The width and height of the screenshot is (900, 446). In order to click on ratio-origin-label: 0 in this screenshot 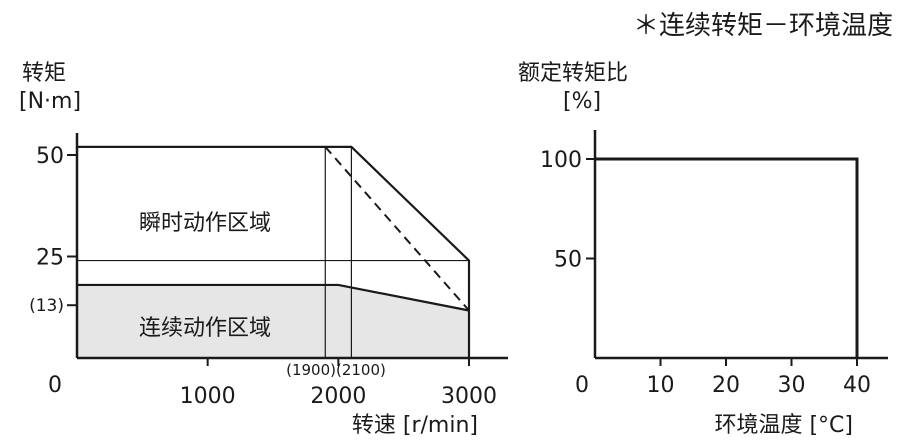, I will do `click(582, 385)`.